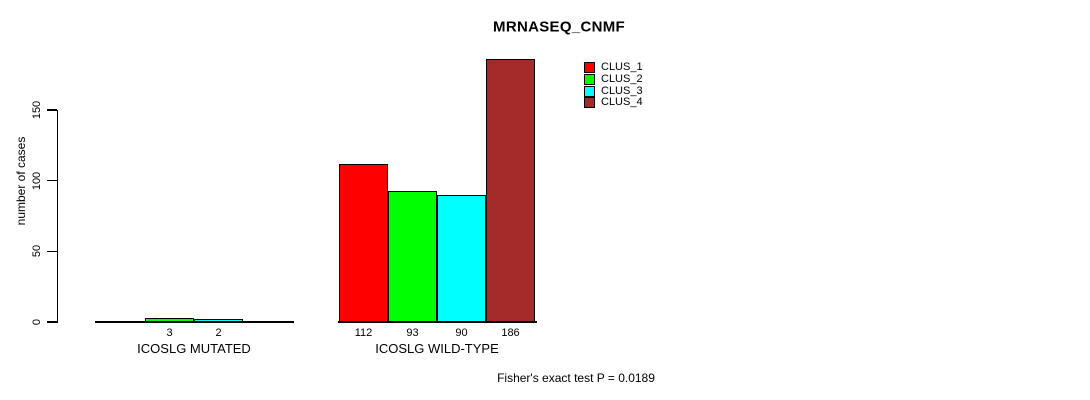 The height and width of the screenshot is (400, 1090). What do you see at coordinates (37, 322) in the screenshot?
I see `y-tick-label: 0` at bounding box center [37, 322].